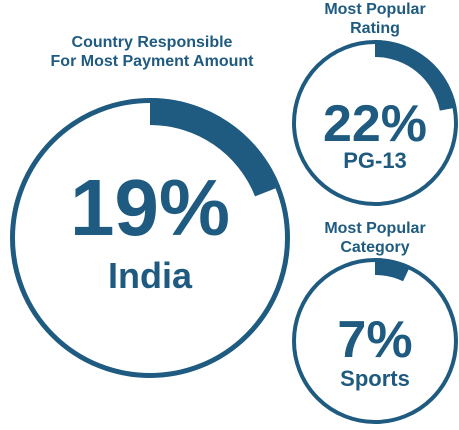 The image size is (459, 430). I want to click on chart-1-category-label: India, so click(149, 275).